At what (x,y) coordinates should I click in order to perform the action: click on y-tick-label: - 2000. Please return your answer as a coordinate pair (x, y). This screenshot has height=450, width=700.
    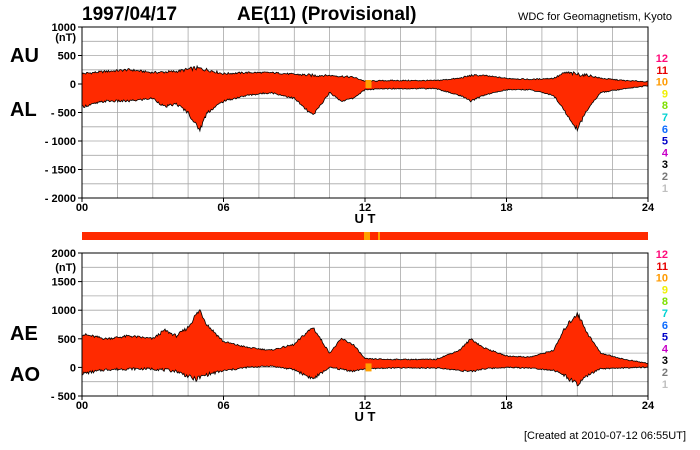
    Looking at the image, I should click on (60, 199).